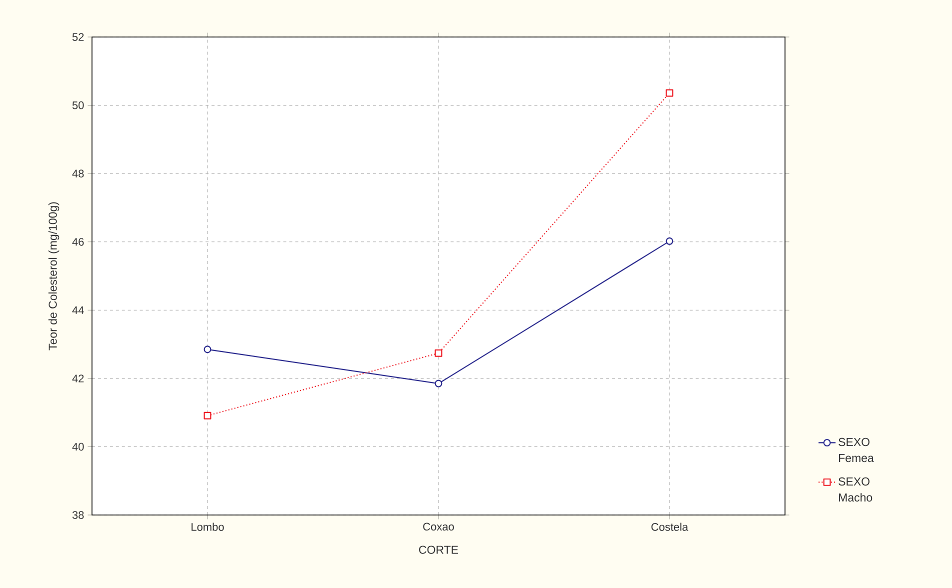 The height and width of the screenshot is (588, 952). Describe the element at coordinates (669, 526) in the screenshot. I see `x-tick-label: Costela` at that location.